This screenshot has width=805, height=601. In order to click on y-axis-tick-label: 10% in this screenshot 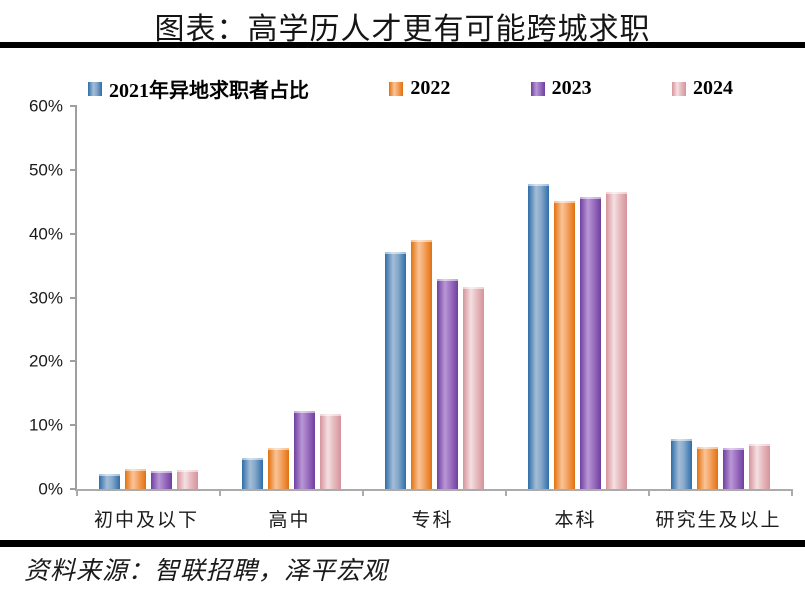, I will do `click(45, 425)`.